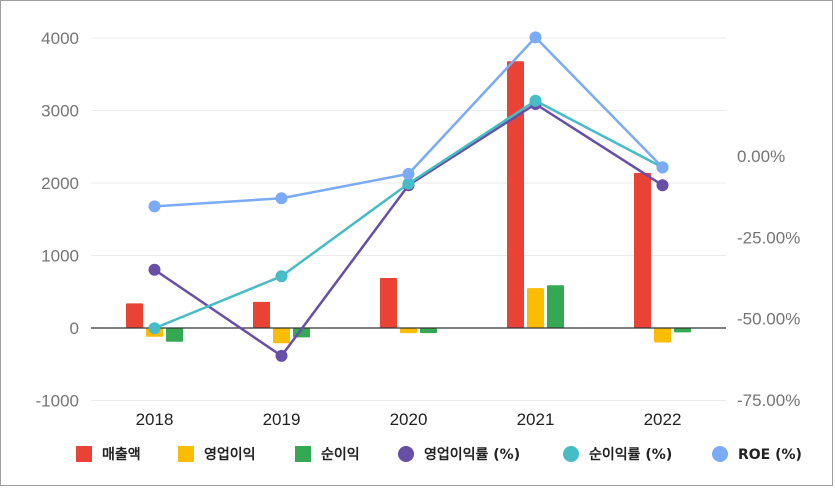 The height and width of the screenshot is (489, 835). What do you see at coordinates (60, 256) in the screenshot?
I see `y-tick-left: 1000` at bounding box center [60, 256].